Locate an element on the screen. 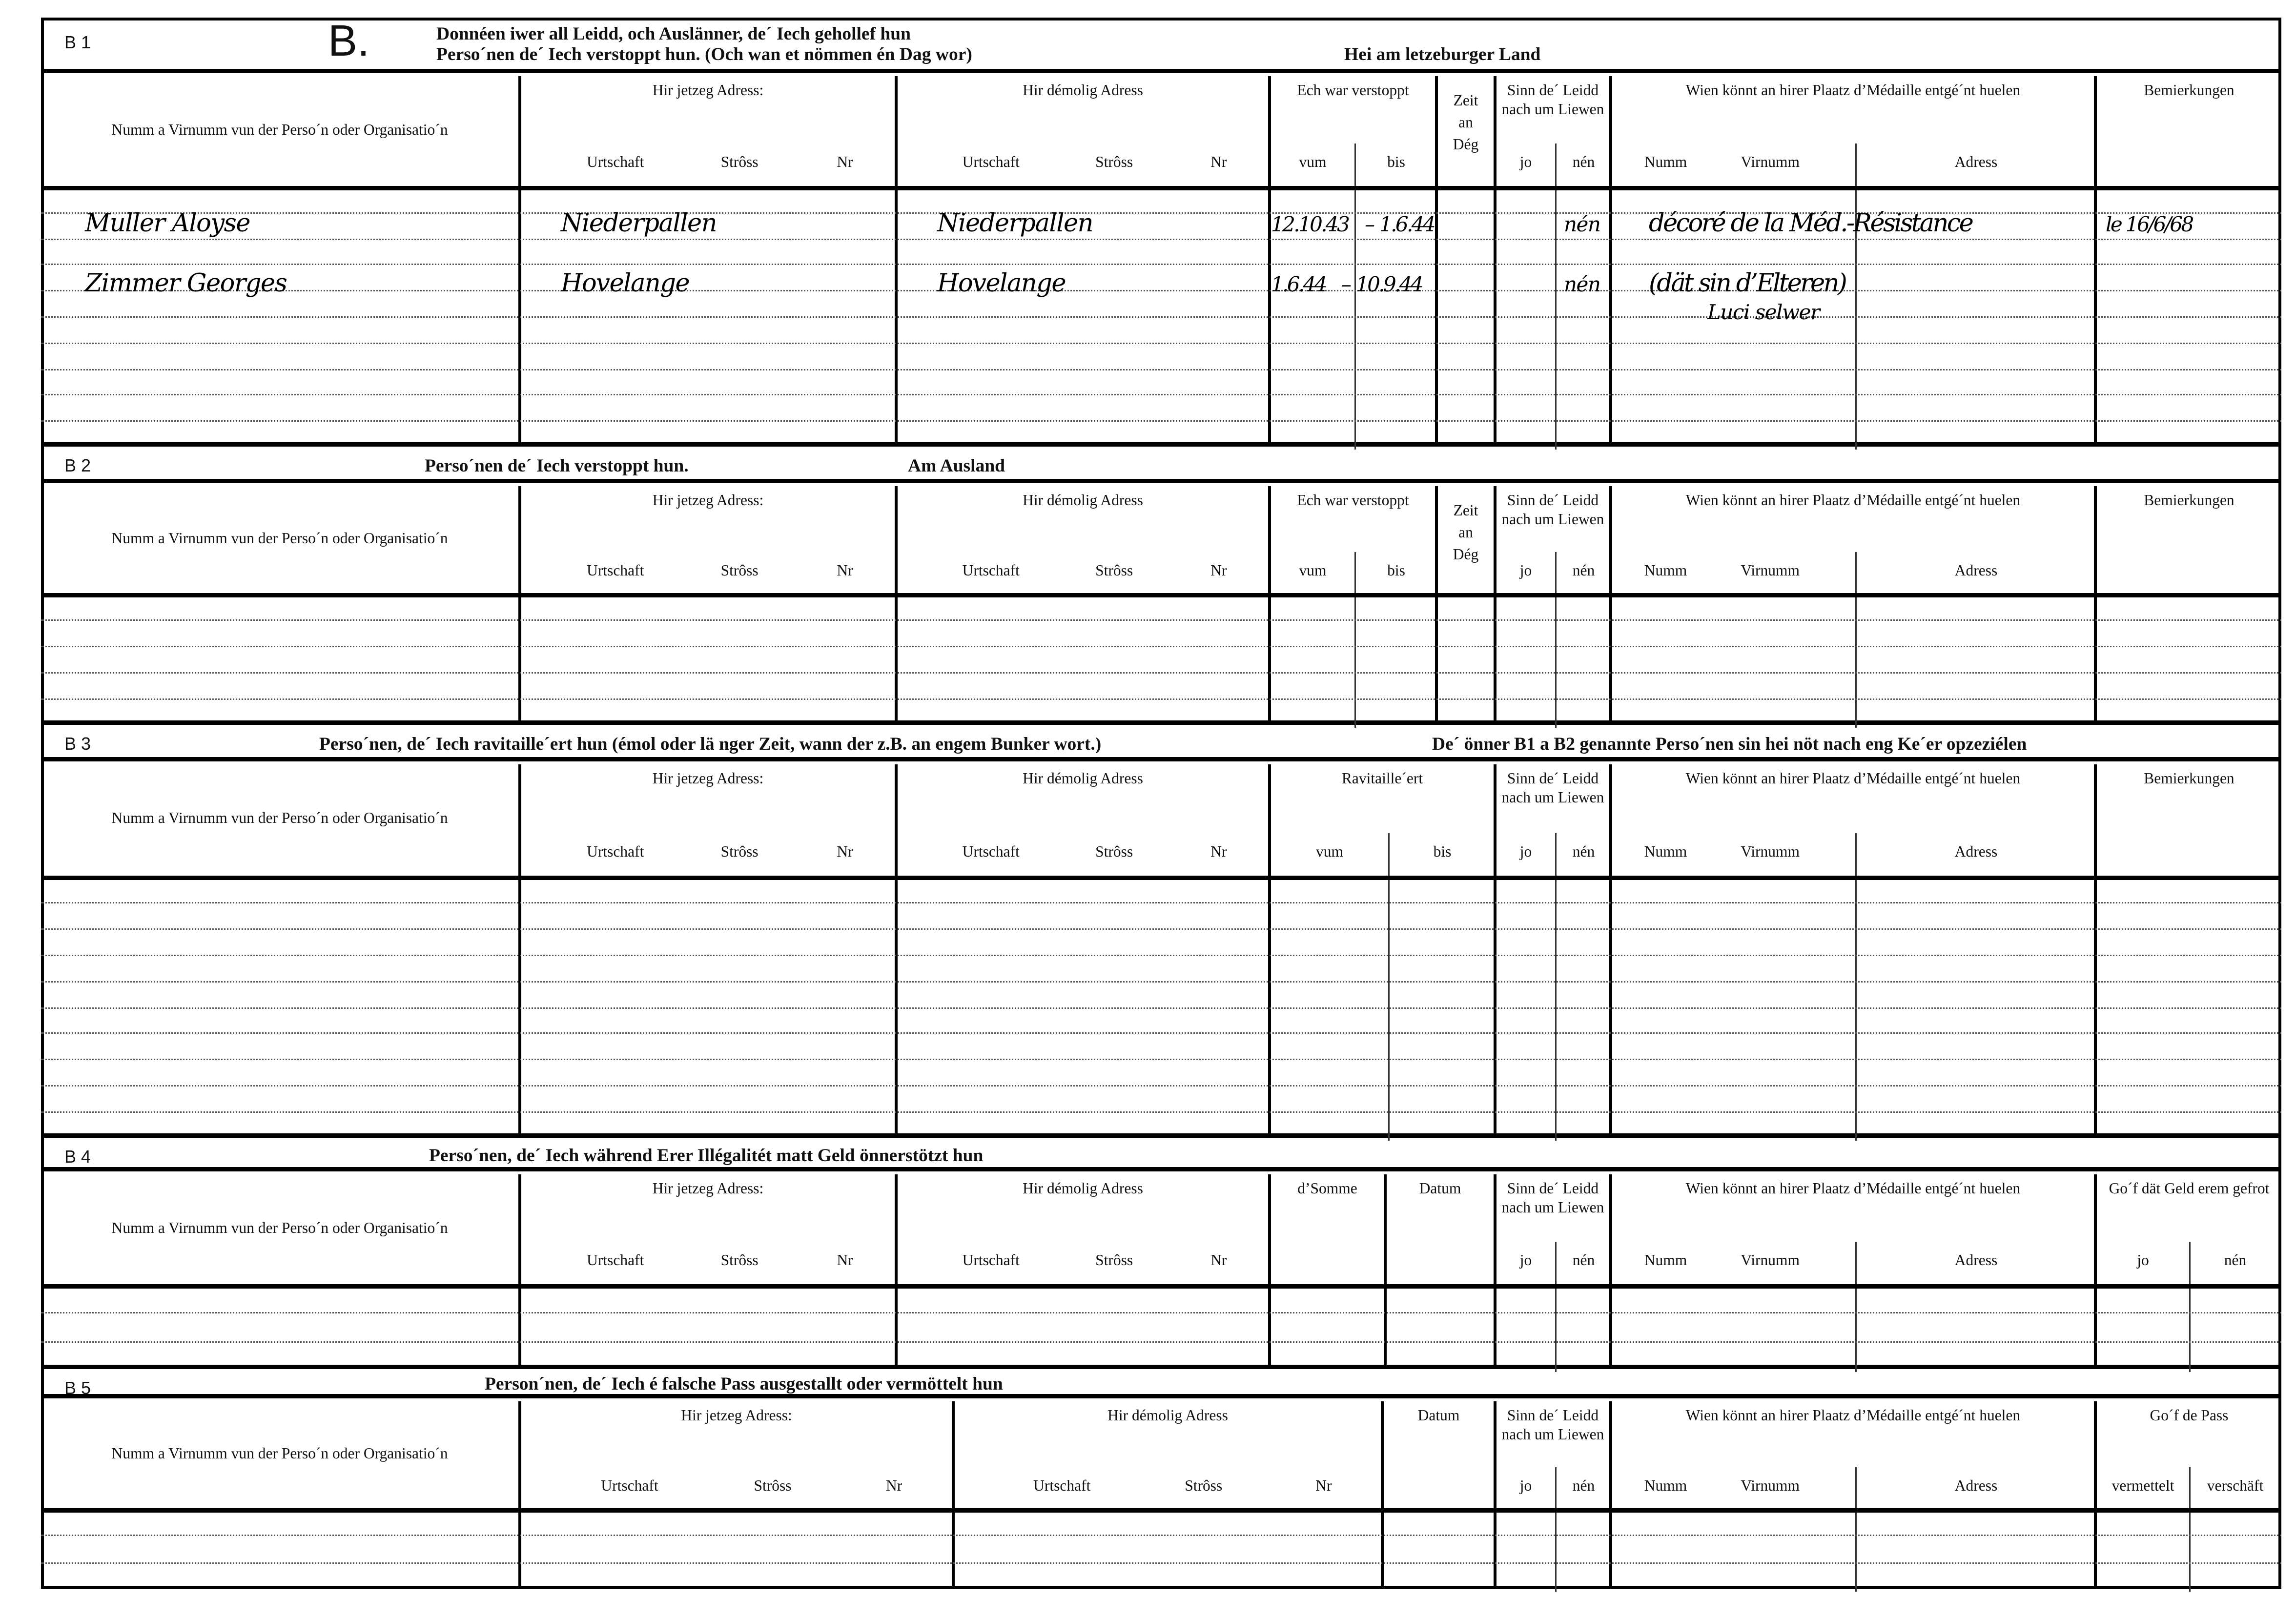  column-header-go-f-da-t-geld-erem-gefrot: Go´f dät Geld erem gefrot is located at coordinates (2189, 1190).